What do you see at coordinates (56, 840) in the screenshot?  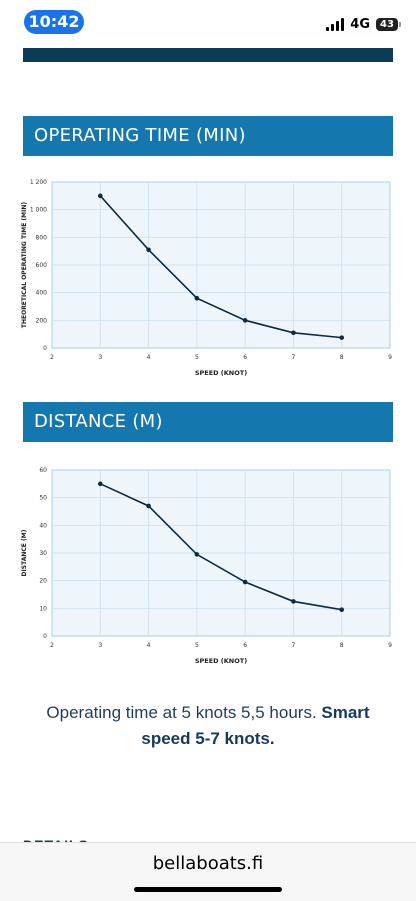 I see `details-heading: DETAILS` at bounding box center [56, 840].